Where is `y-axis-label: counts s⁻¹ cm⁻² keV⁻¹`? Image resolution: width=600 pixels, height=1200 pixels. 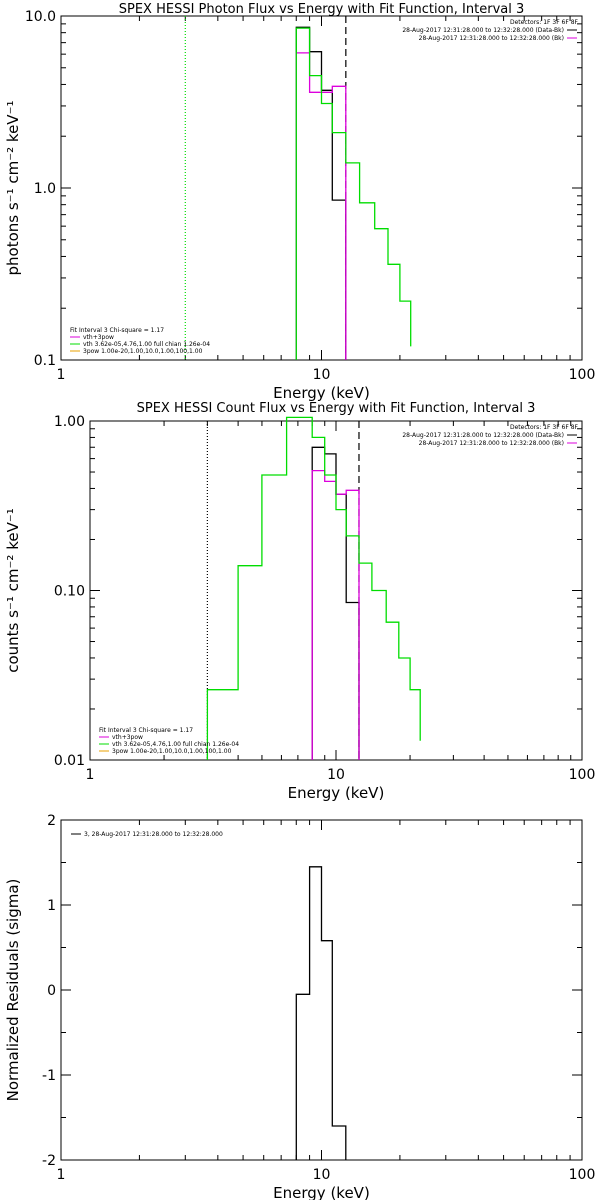 y-axis-label: counts s⁻¹ cm⁻² keV⁻¹ is located at coordinates (13, 590).